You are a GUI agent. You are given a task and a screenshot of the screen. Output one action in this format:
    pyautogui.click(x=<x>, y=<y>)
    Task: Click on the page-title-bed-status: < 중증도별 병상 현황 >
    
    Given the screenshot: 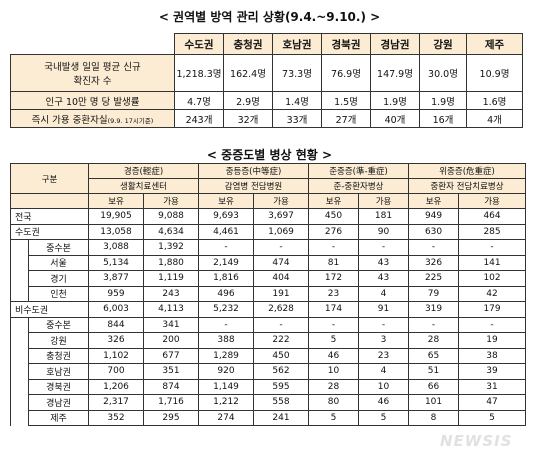 What is the action you would take?
    pyautogui.click(x=269, y=155)
    